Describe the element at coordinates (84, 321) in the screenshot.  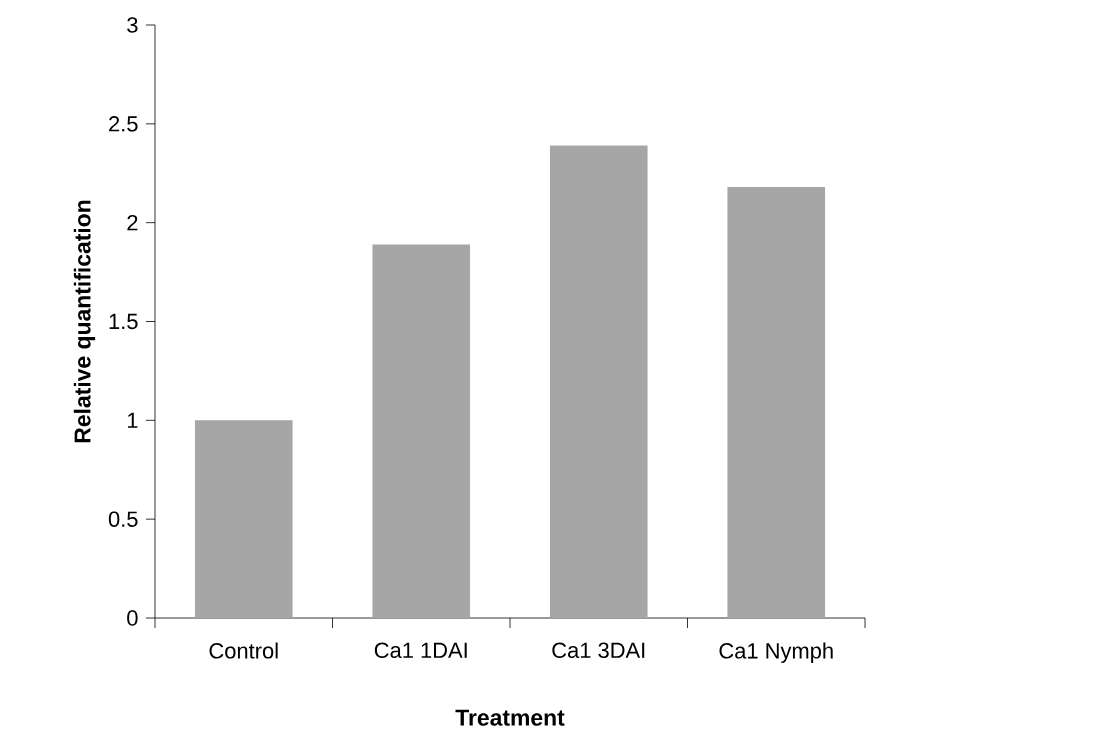
I see `y-axis-title: Relative quantification` at that location.